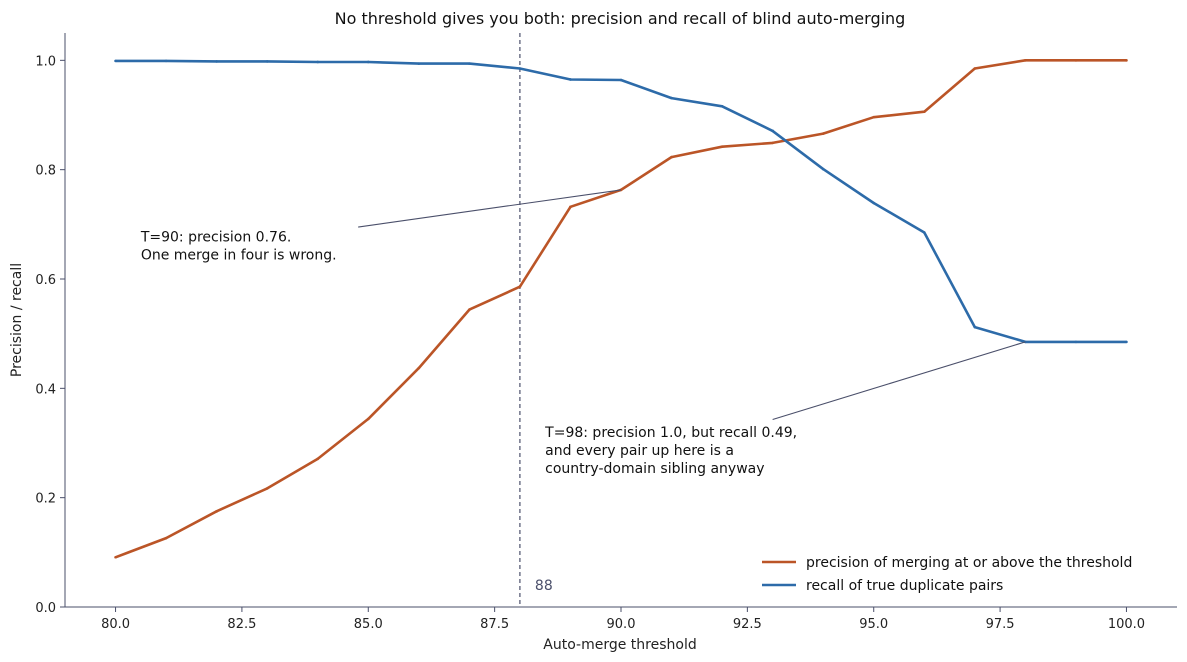 Image resolution: width=1187 pixels, height=662 pixels. What do you see at coordinates (904, 586) in the screenshot?
I see `legend-recall-label: recall of true duplicate pairs` at bounding box center [904, 586].